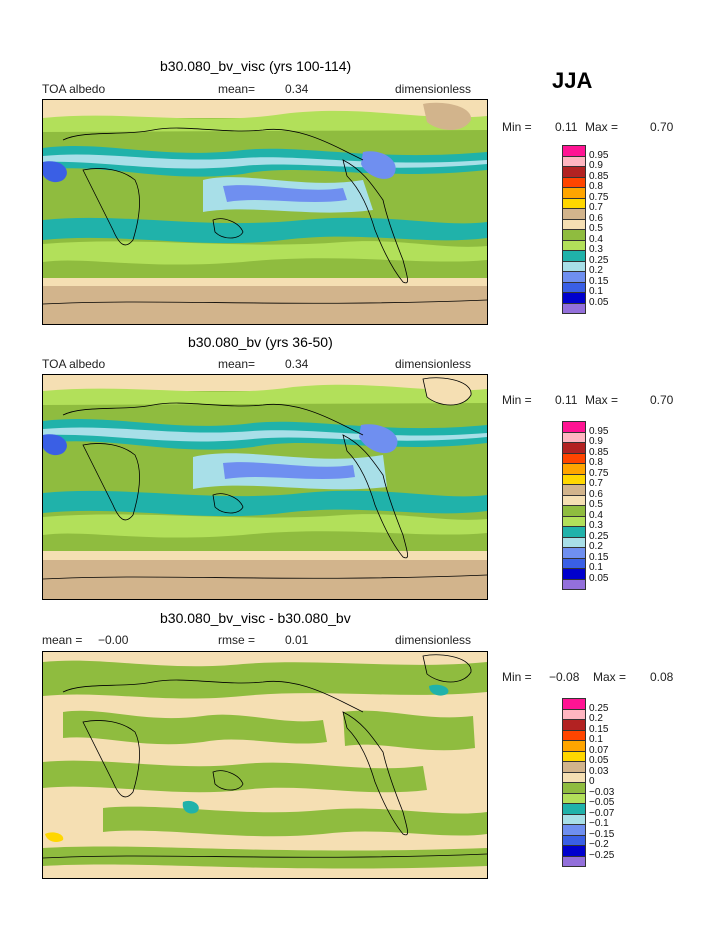 This screenshot has height=935, width=723. What do you see at coordinates (297, 364) in the screenshot?
I see `panel2-mean-value: 0.34` at bounding box center [297, 364].